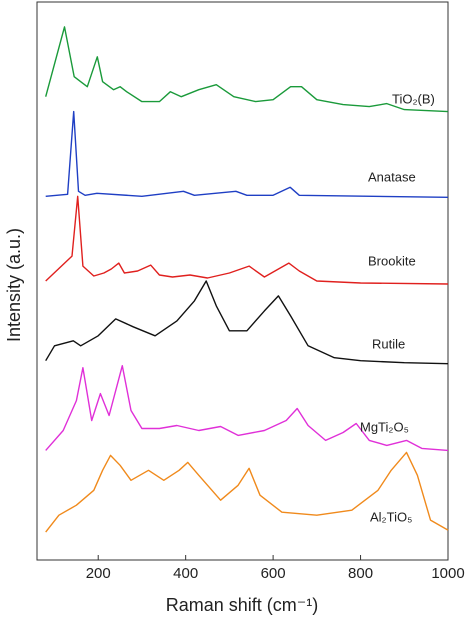 The height and width of the screenshot is (622, 474). What do you see at coordinates (392, 260) in the screenshot?
I see `series-label: Brookite` at bounding box center [392, 260].